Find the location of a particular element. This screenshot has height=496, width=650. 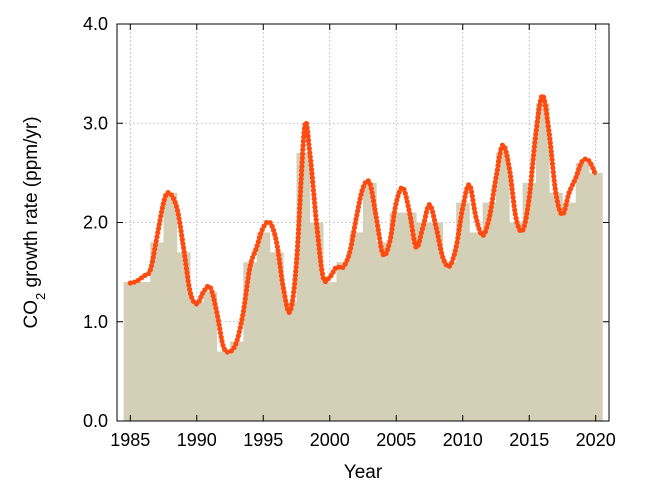

x-tick-label: 2020 is located at coordinates (596, 440).